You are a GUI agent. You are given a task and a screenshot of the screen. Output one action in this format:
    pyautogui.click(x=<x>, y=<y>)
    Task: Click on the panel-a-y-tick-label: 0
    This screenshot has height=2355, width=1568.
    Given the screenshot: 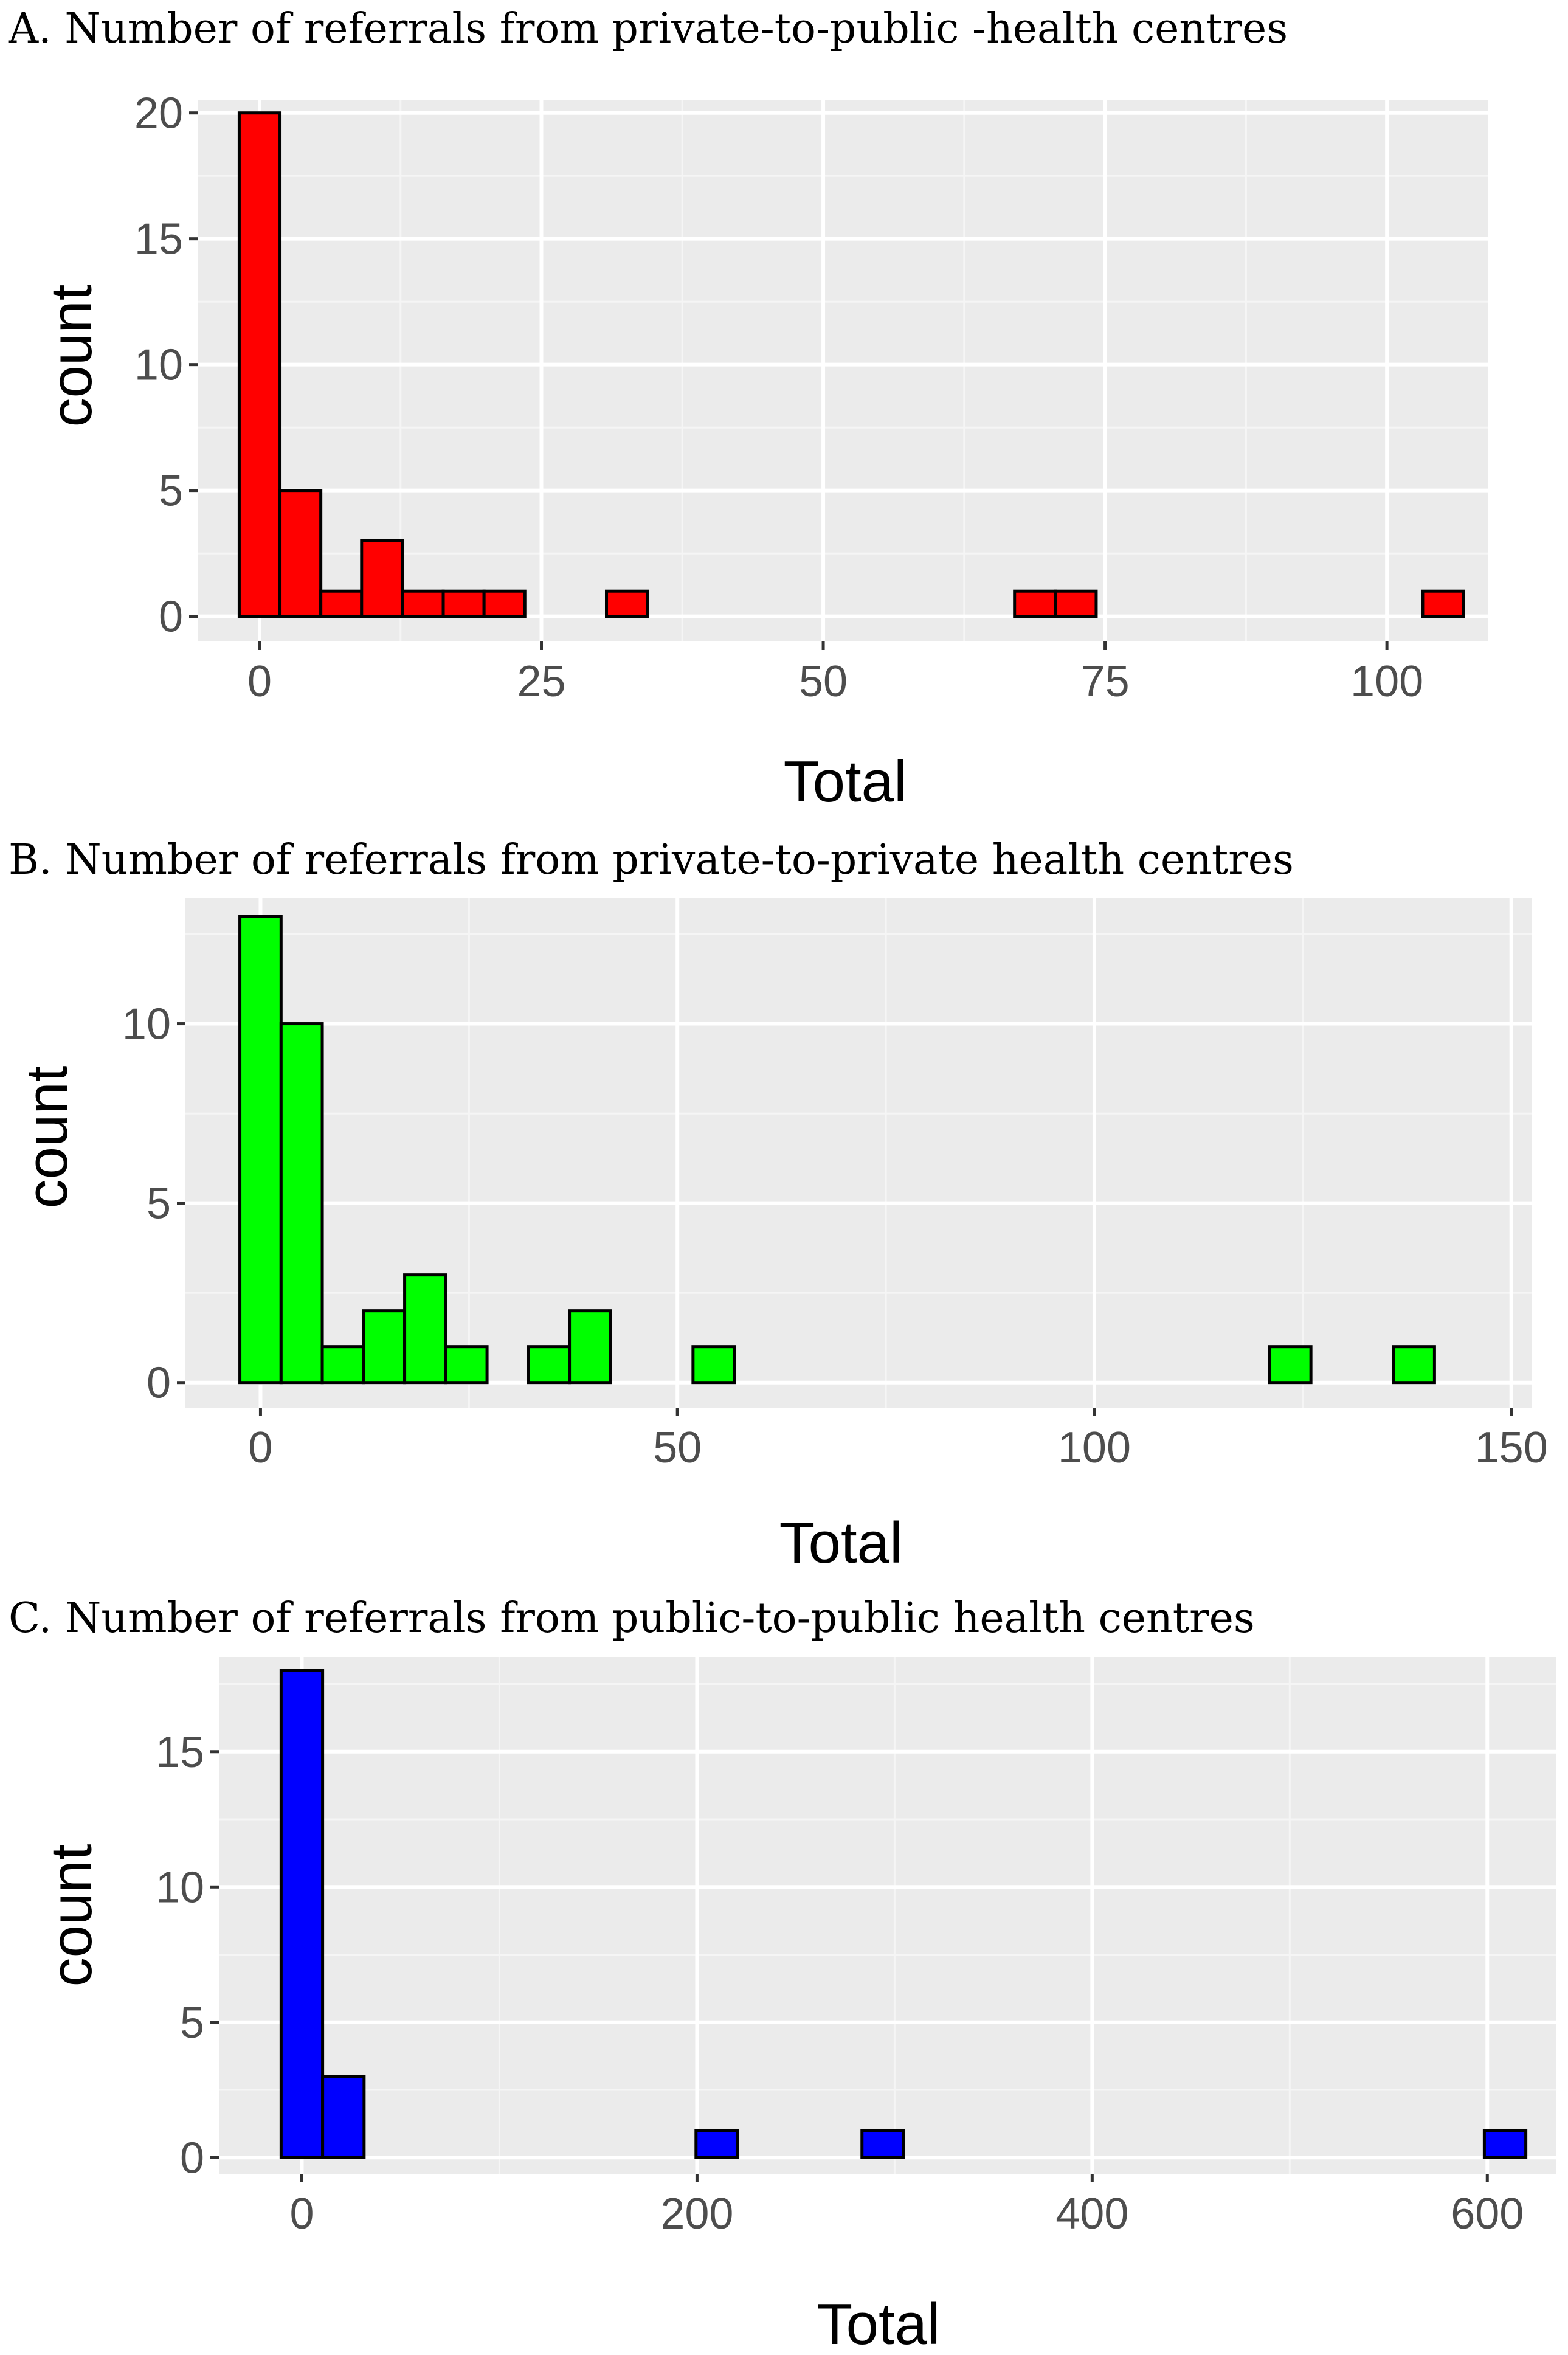 What is the action you would take?
    pyautogui.click(x=171, y=617)
    